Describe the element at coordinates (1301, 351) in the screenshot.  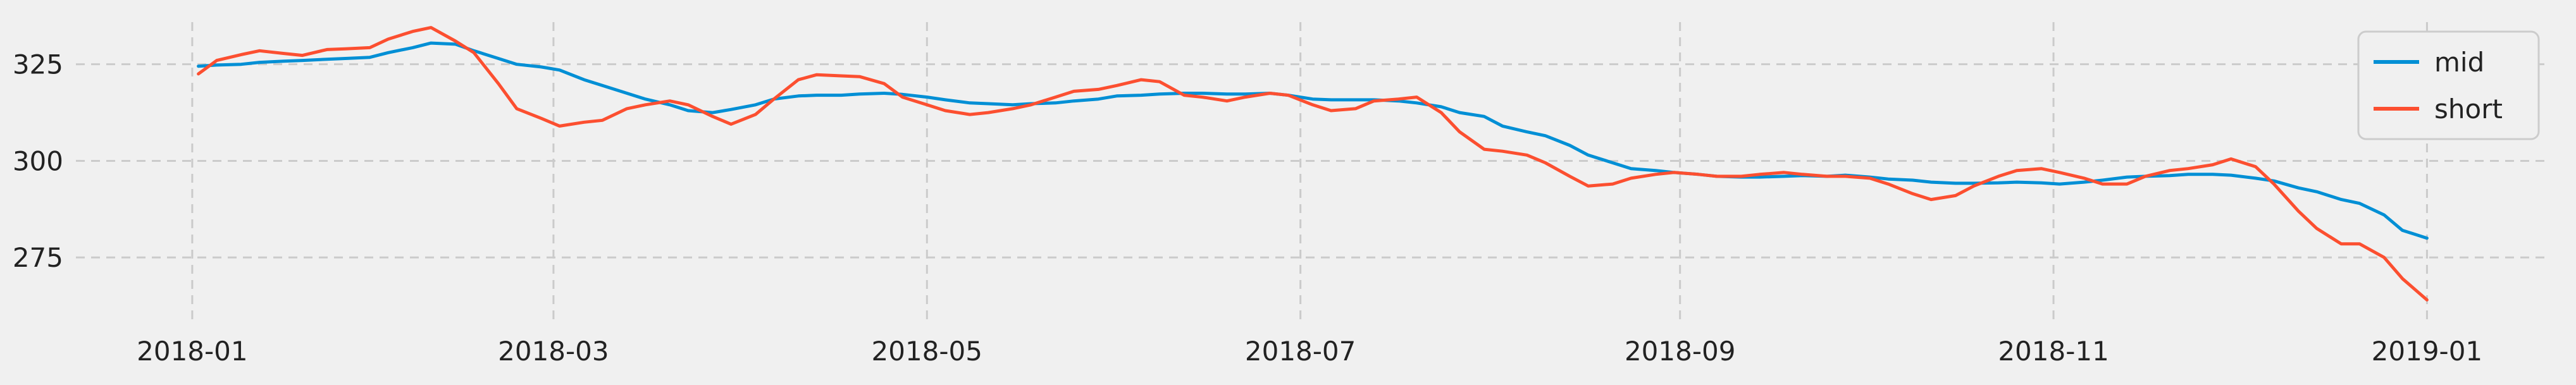
I see `x-tick-label: 2018-07` at that location.